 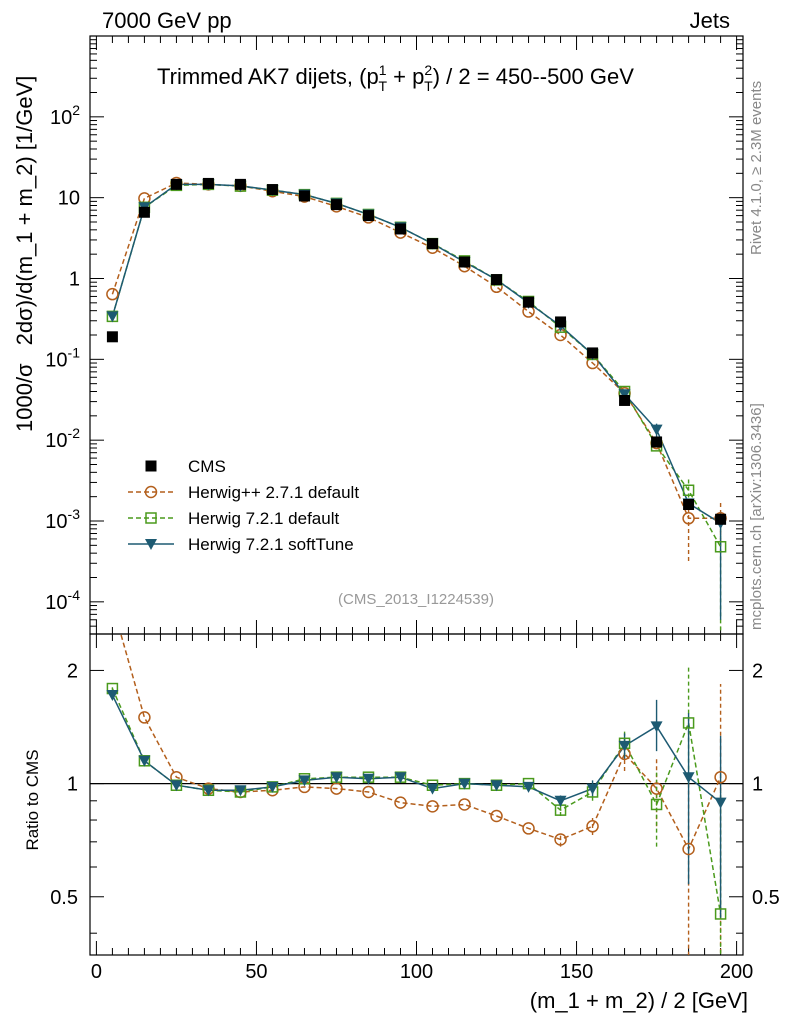 What do you see at coordinates (263, 518) in the screenshot?
I see `legend-label: Herwig 7.2.1 default` at bounding box center [263, 518].